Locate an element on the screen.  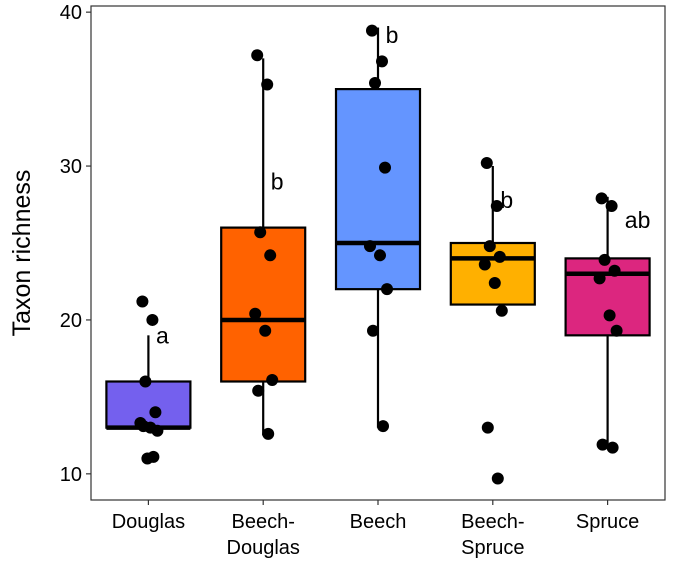
box-beech-spruce is located at coordinates (492, 236).